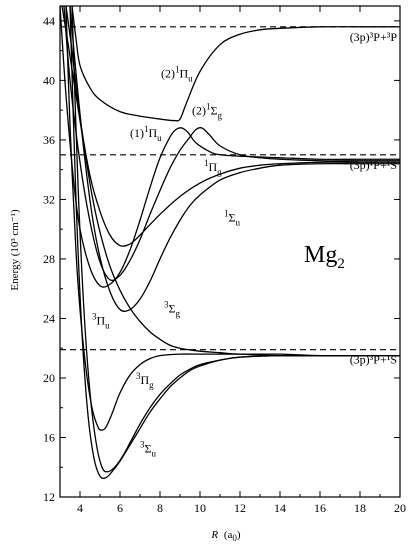 This screenshot has width=410, height=550. What do you see at coordinates (49, 497) in the screenshot?
I see `y-tick-label: 12` at bounding box center [49, 497].